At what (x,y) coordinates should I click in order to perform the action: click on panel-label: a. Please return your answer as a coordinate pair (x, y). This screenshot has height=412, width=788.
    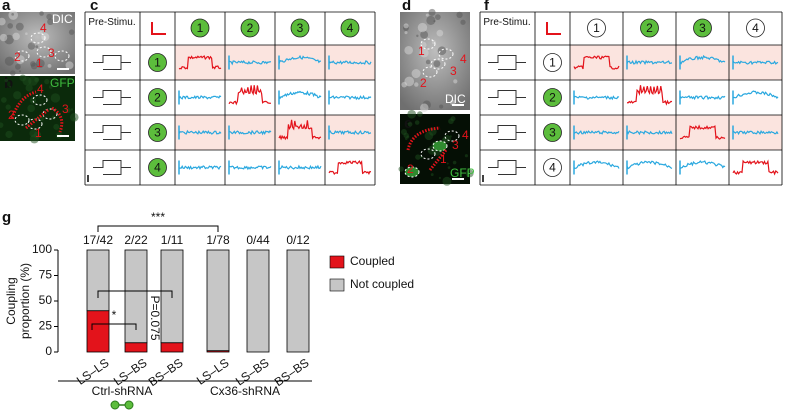
    Looking at the image, I should click on (6, 7).